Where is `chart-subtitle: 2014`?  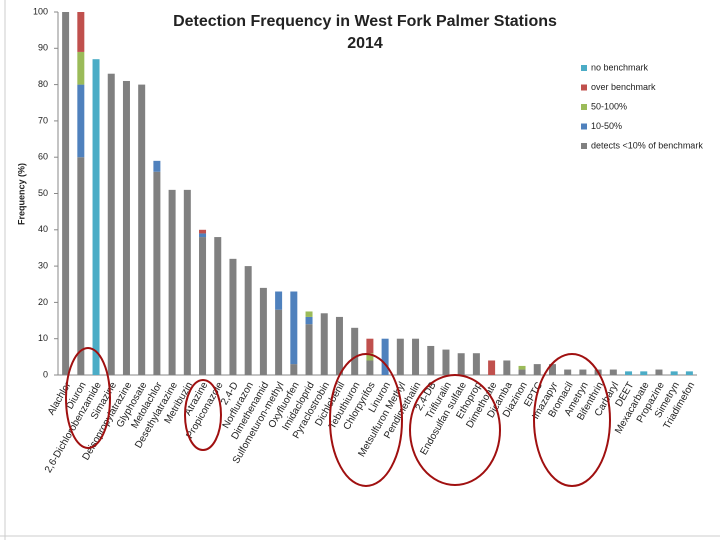 chart-subtitle: 2014 is located at coordinates (365, 43).